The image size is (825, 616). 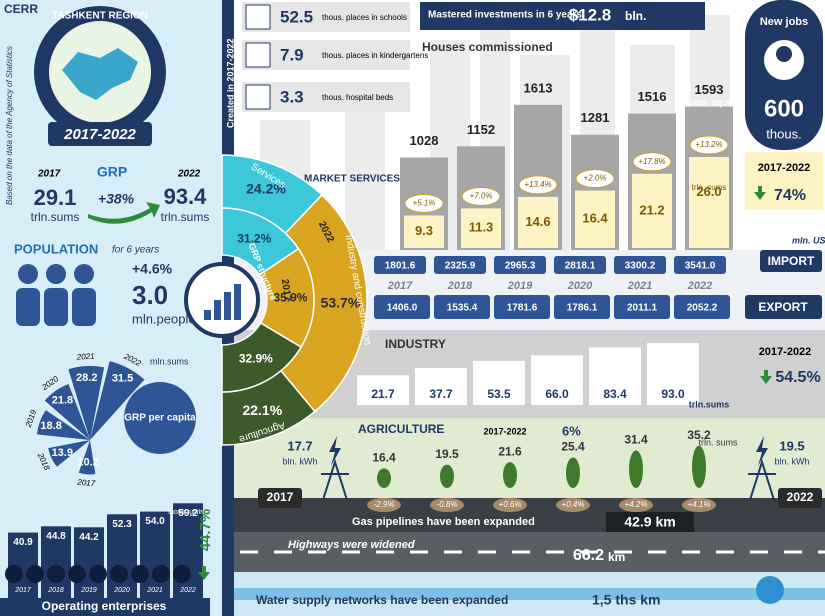 I want to click on industry-value: 83.4, so click(x=615, y=394).